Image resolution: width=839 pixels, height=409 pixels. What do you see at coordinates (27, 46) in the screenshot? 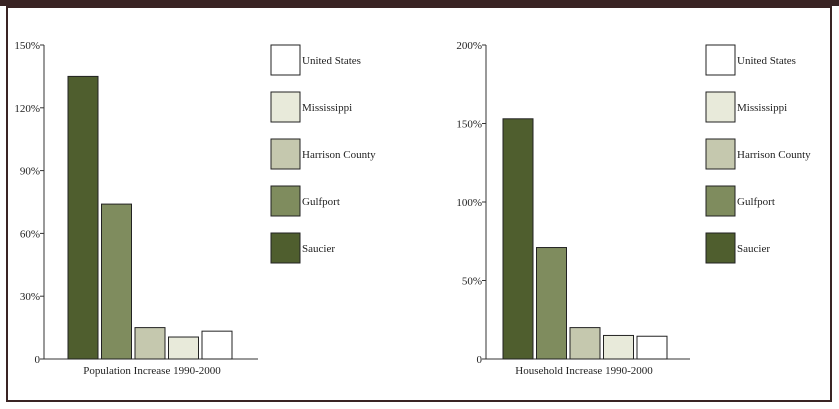
I see `population-y-tick-label: 150%` at bounding box center [27, 46].